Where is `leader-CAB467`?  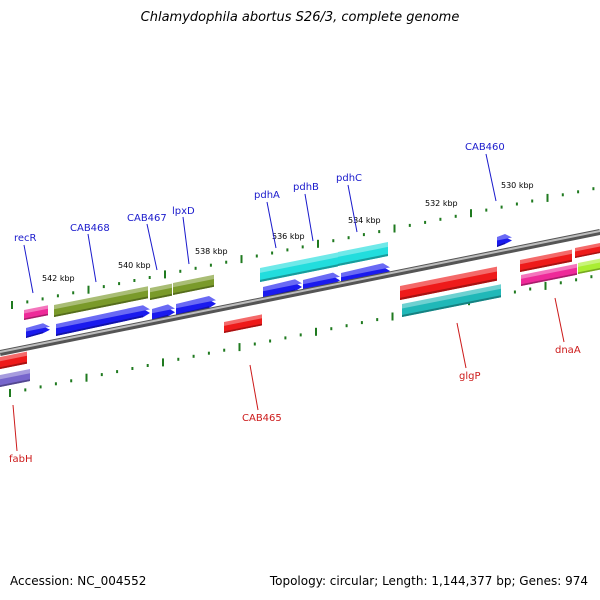
leader-CAB467 is located at coordinates (152, 247).